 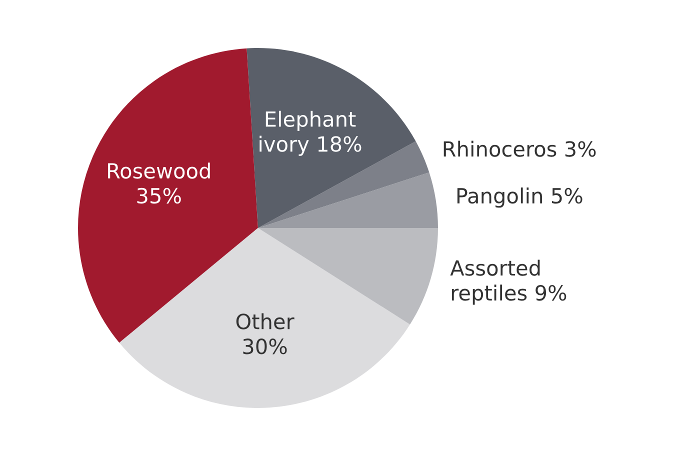 What do you see at coordinates (265, 346) in the screenshot?
I see `data-label: 30%` at bounding box center [265, 346].